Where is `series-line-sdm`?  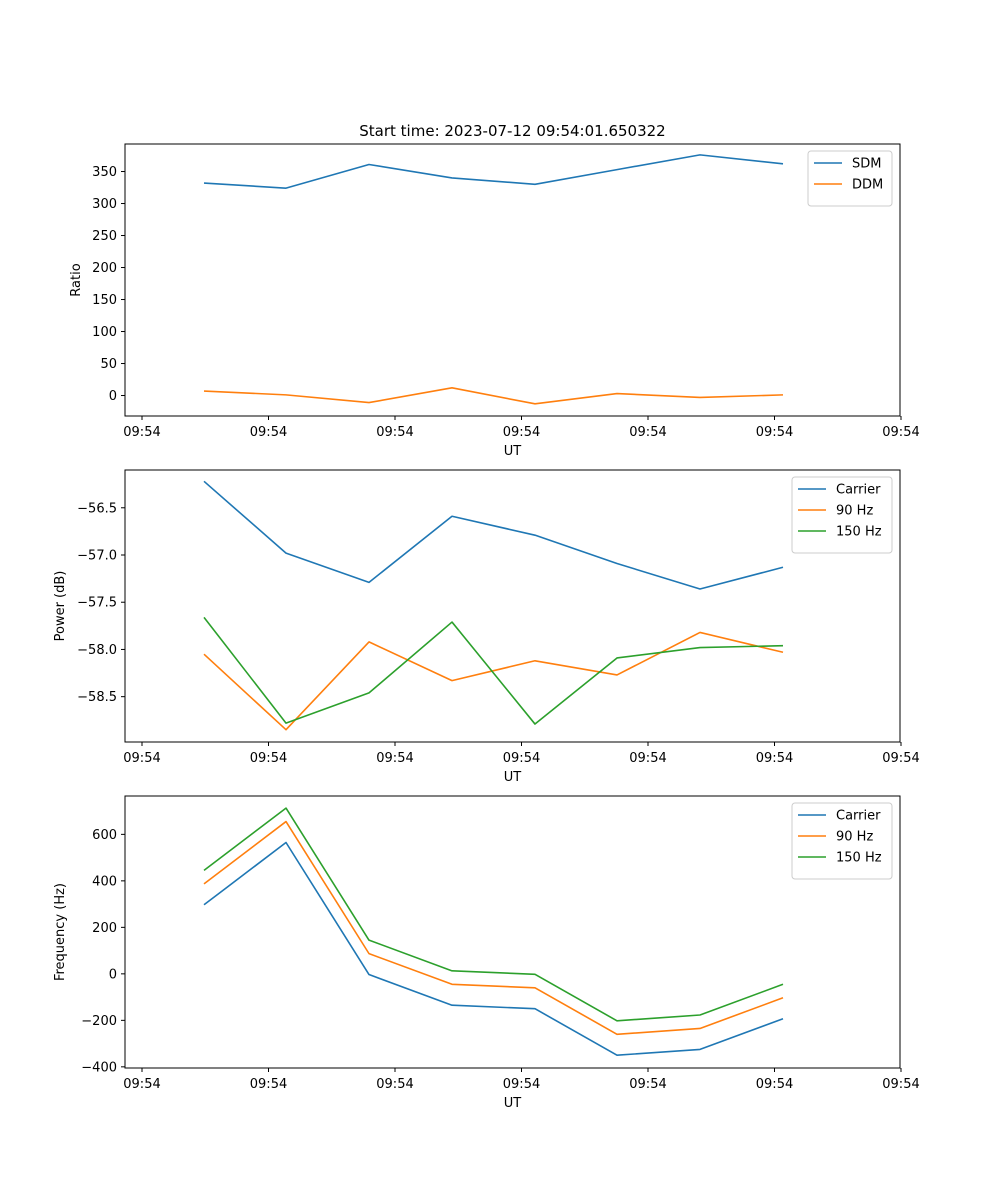 series-line-sdm is located at coordinates (493, 171).